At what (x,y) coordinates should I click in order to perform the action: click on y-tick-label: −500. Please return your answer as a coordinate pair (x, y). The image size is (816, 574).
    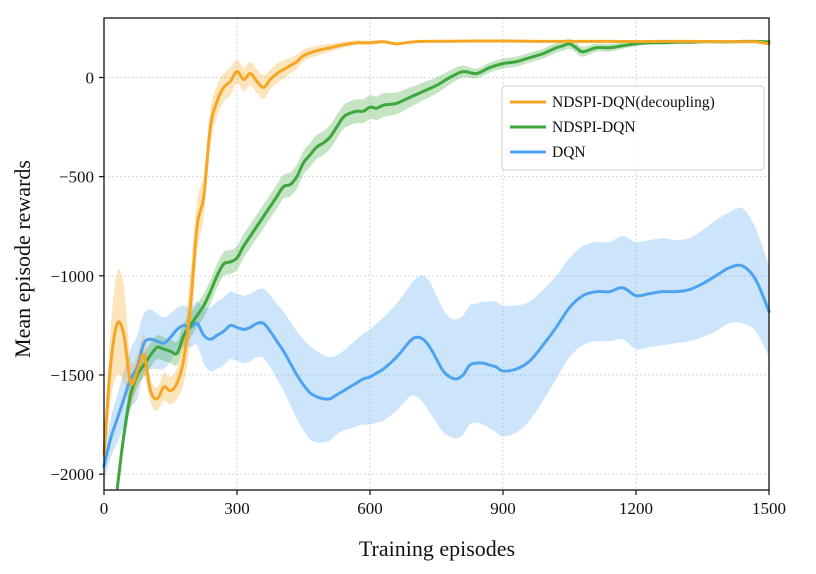
    Looking at the image, I should click on (76, 177).